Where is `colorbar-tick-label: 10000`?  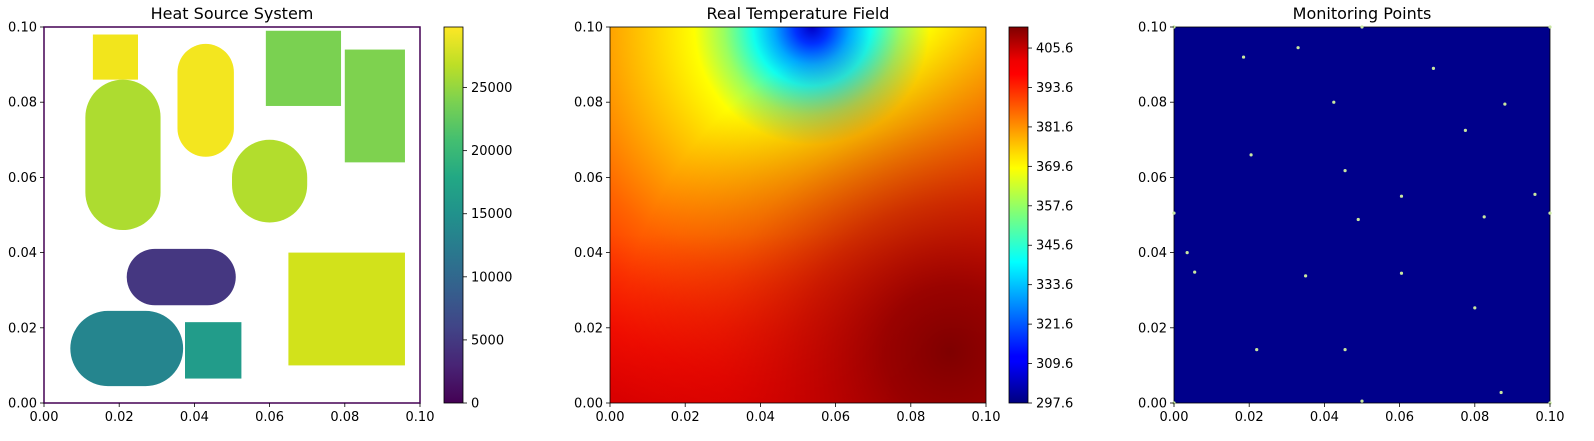
colorbar-tick-label: 10000 is located at coordinates (491, 277).